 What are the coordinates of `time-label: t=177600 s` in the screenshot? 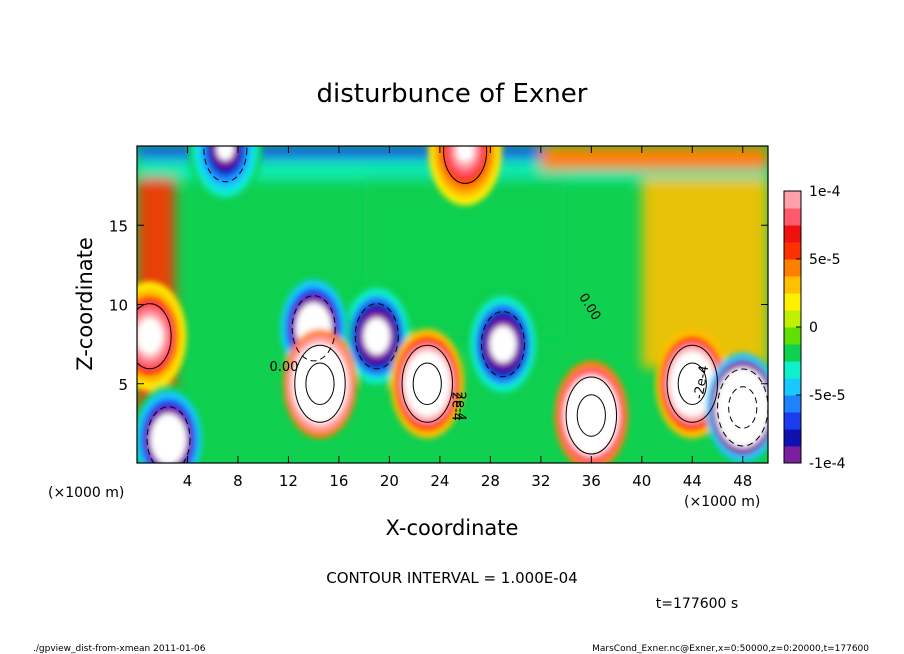 It's located at (697, 604).